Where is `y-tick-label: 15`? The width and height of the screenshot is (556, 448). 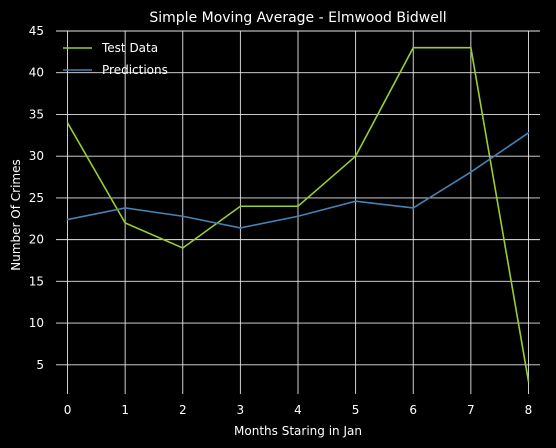 y-tick-label: 15 is located at coordinates (36, 281).